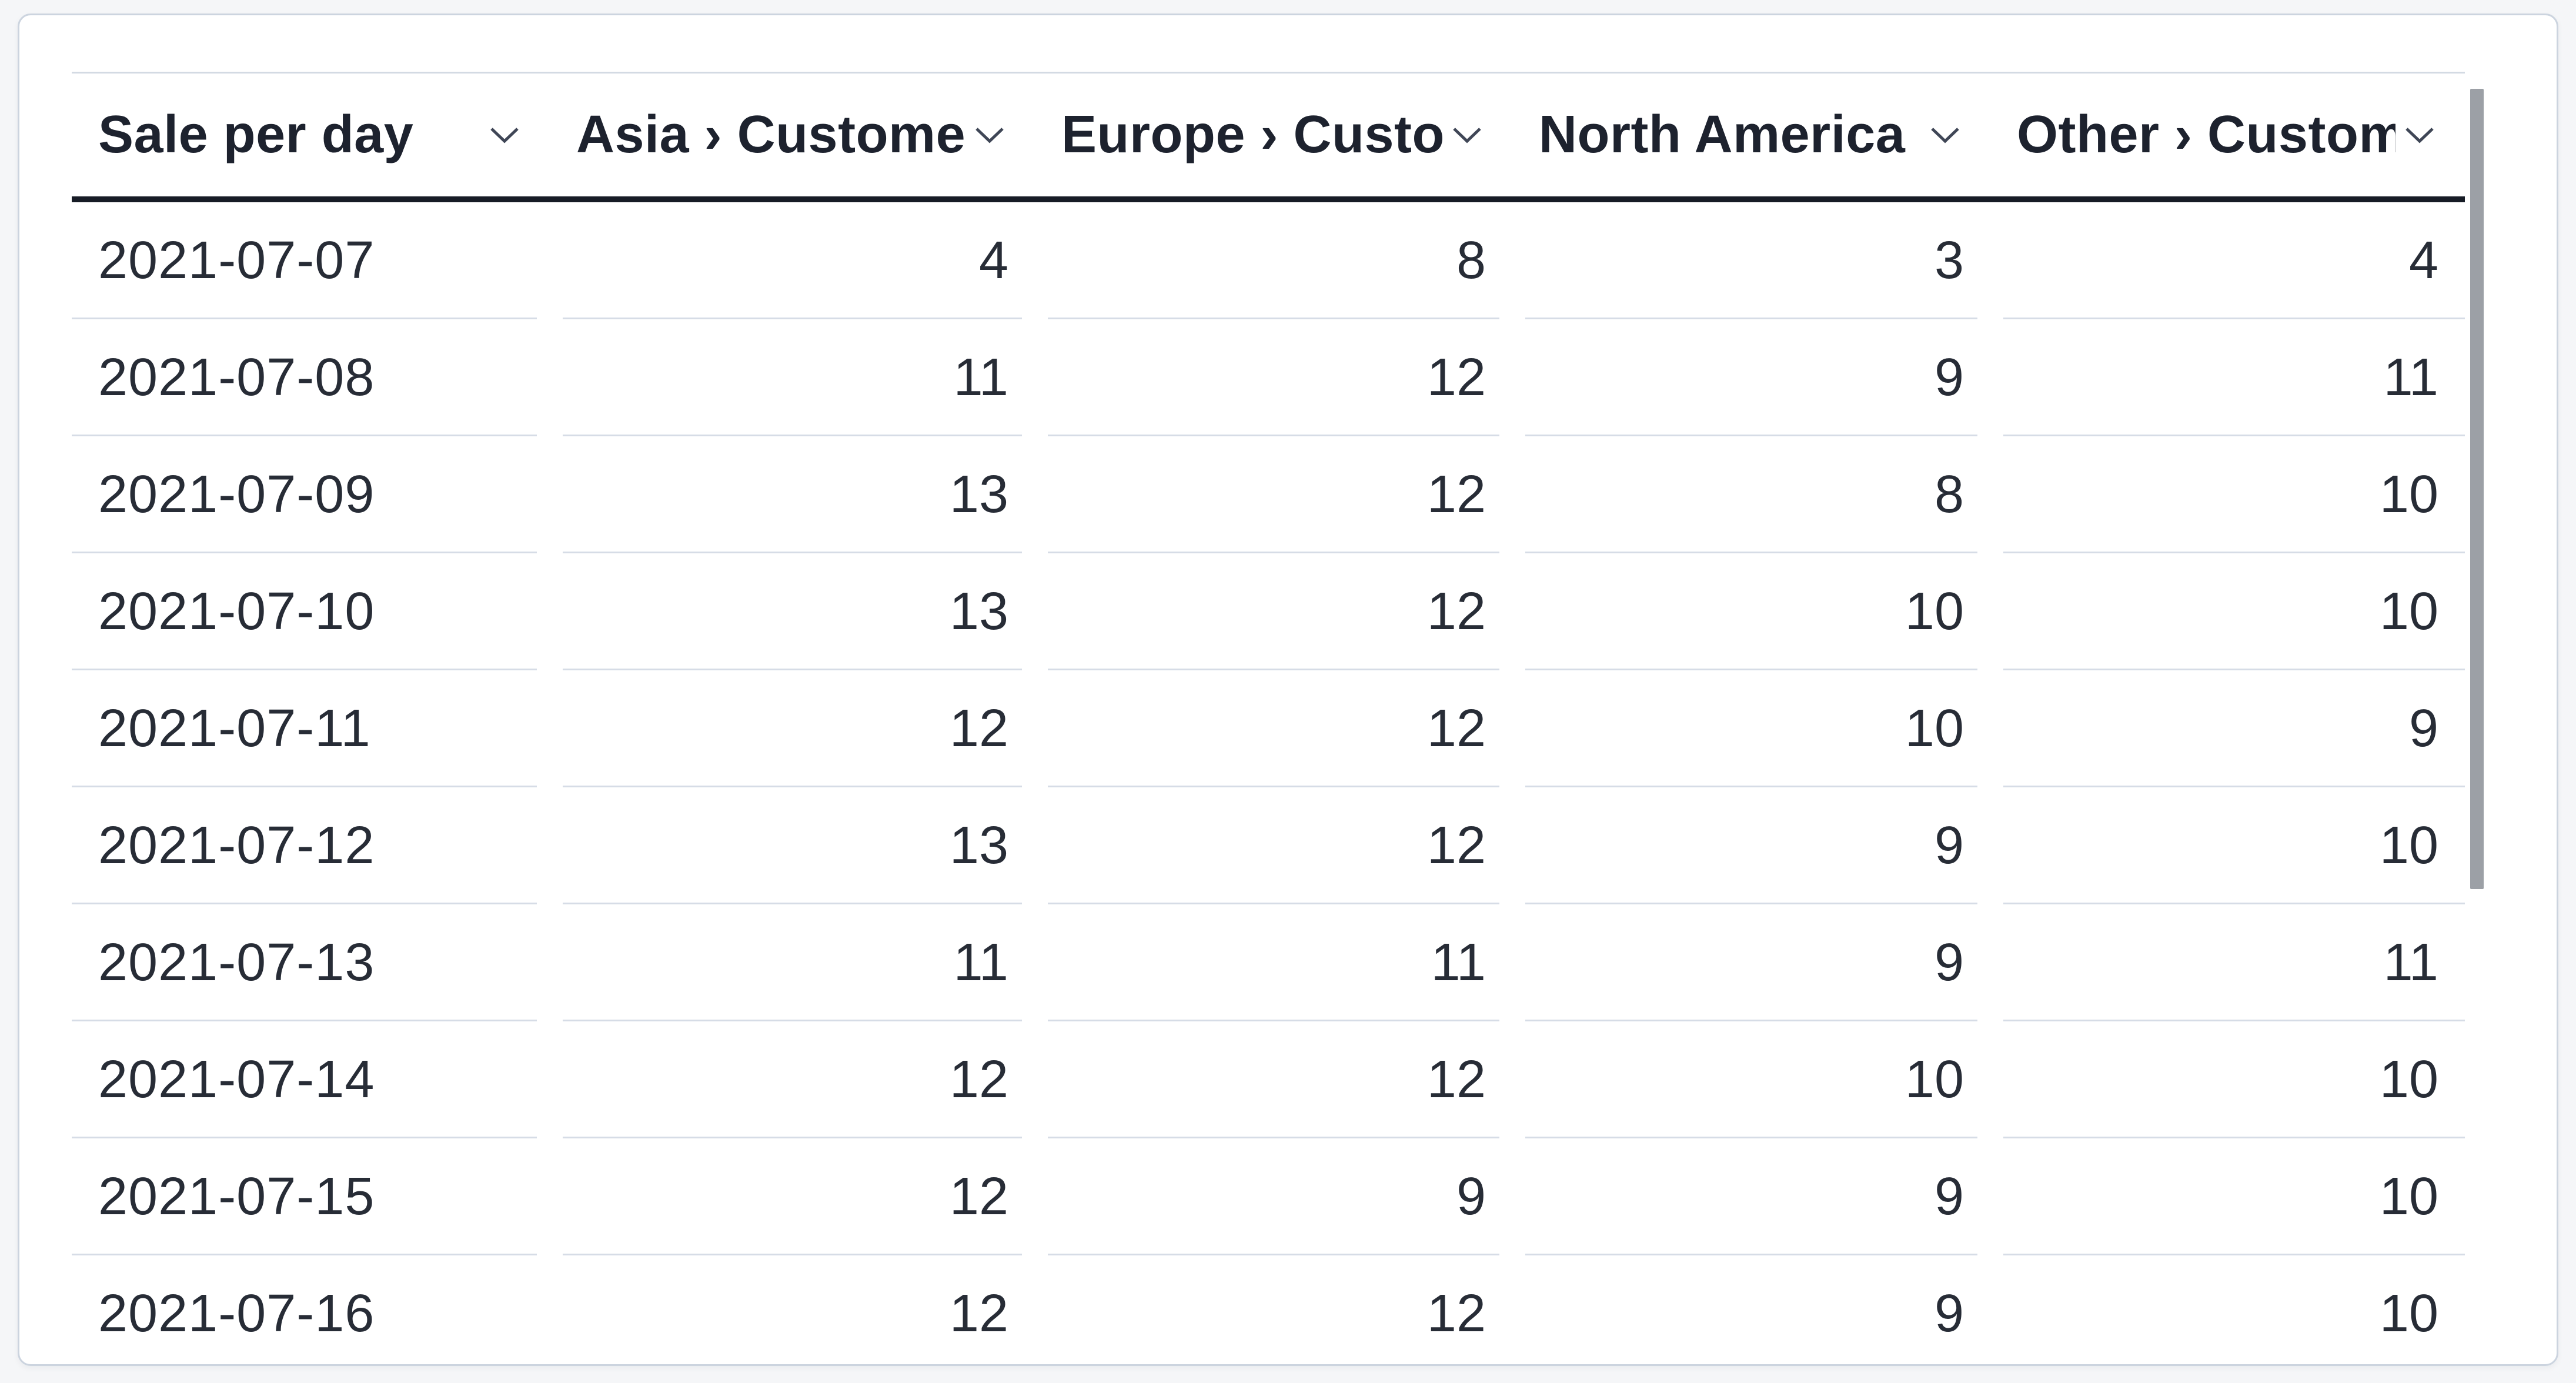 Image resolution: width=2576 pixels, height=1383 pixels. What do you see at coordinates (1252, 134) in the screenshot?
I see `column-header-label: Europe › Customers` at bounding box center [1252, 134].